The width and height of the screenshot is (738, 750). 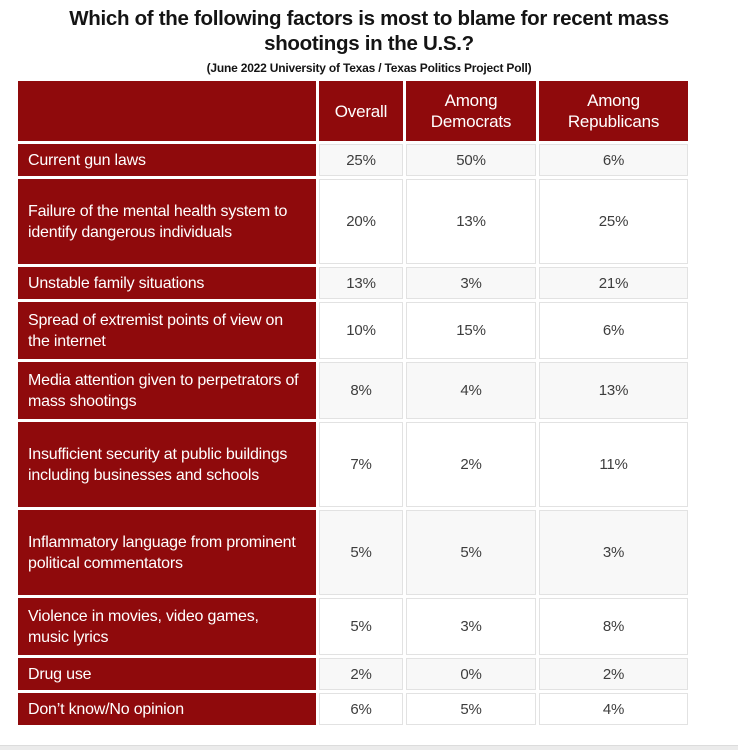 I want to click on cell-overall: 10%, so click(x=361, y=331).